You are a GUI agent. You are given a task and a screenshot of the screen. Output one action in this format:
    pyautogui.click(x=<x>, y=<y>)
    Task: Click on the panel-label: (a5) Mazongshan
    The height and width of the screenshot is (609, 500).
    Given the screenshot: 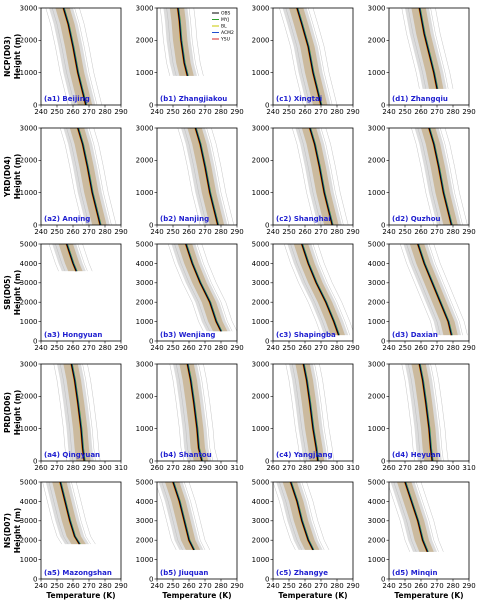 What is the action you would take?
    pyautogui.click(x=78, y=573)
    